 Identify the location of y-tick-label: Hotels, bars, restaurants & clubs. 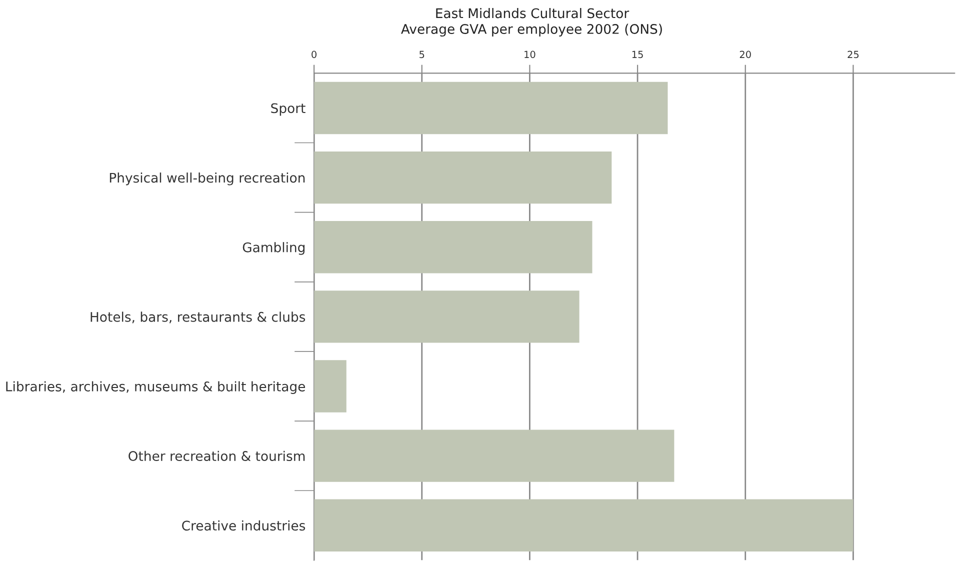
(198, 318).